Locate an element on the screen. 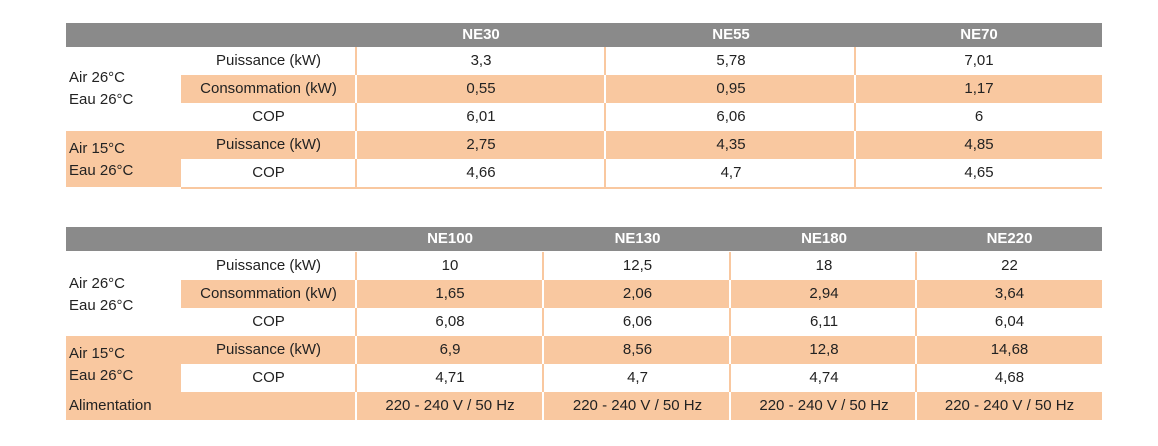 Image resolution: width=1158 pixels, height=446 pixels. table-row: Consommation (kW) 0,55 0,95 1,17 is located at coordinates (584, 89).